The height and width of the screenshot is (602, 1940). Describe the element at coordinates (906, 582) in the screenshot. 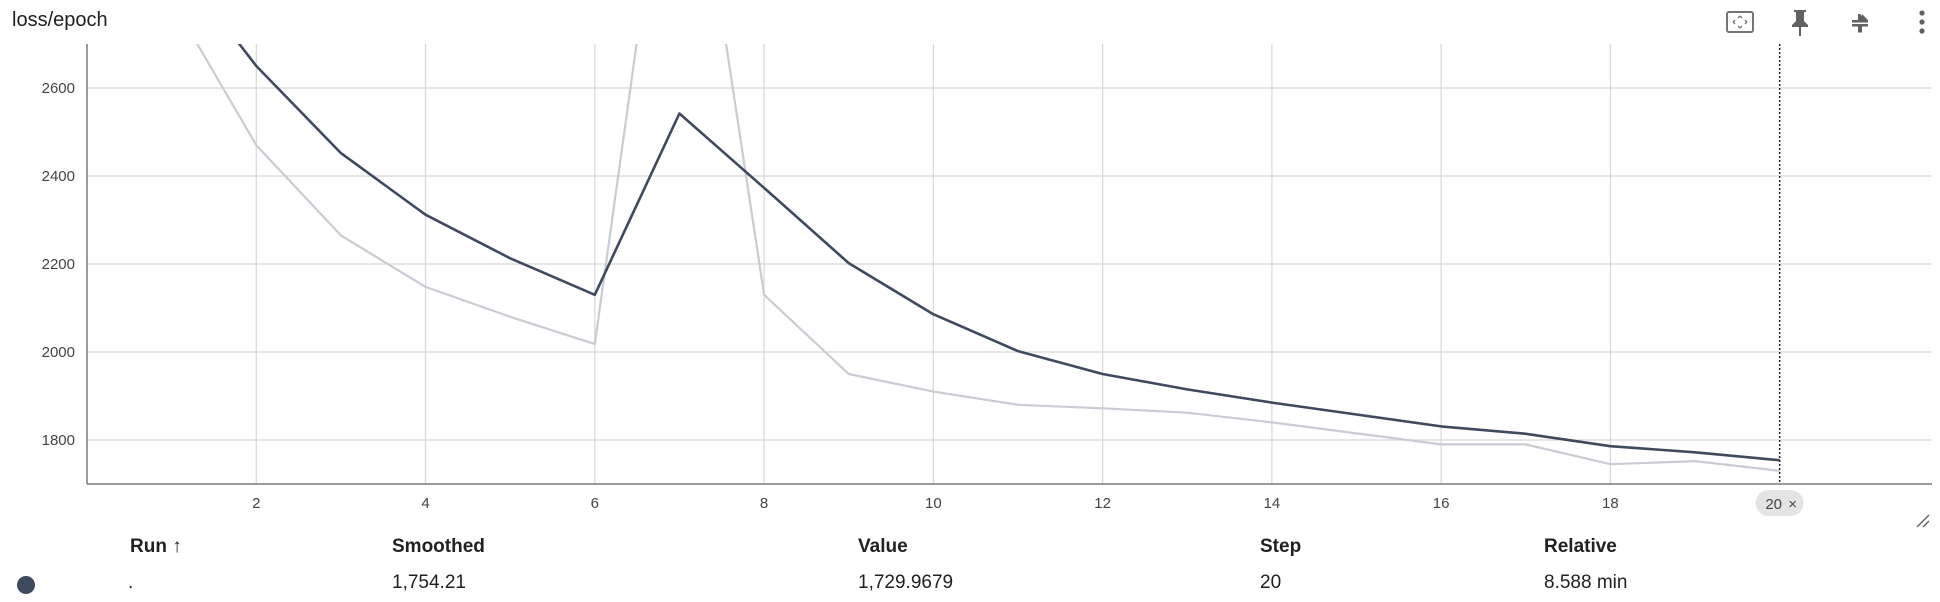

I see `cell-value: 1,729.9679` at that location.